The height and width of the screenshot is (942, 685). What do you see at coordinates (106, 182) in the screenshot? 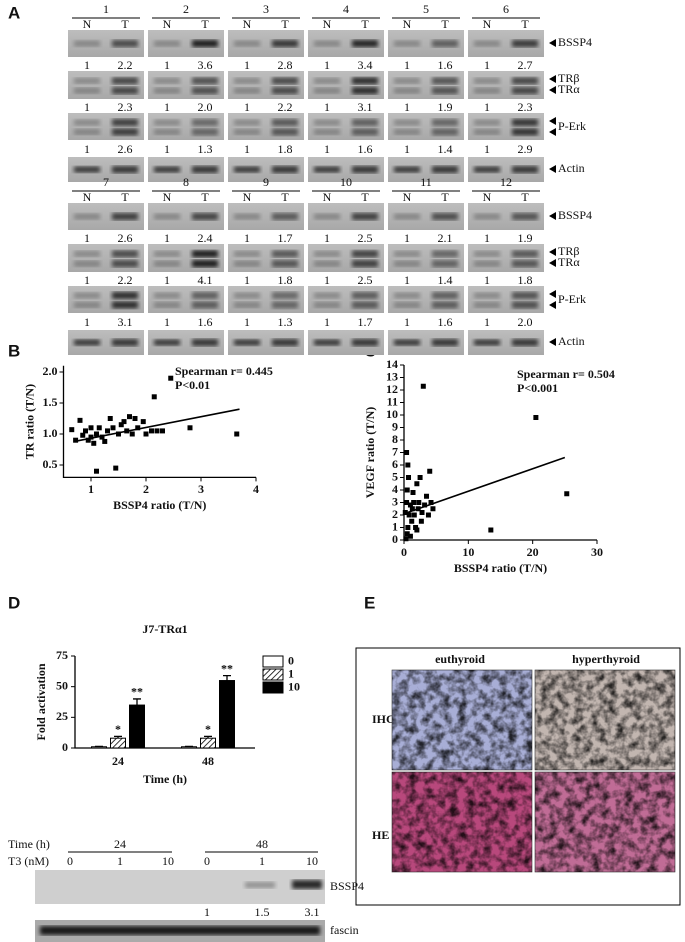
I see `lane-number: 7` at bounding box center [106, 182].